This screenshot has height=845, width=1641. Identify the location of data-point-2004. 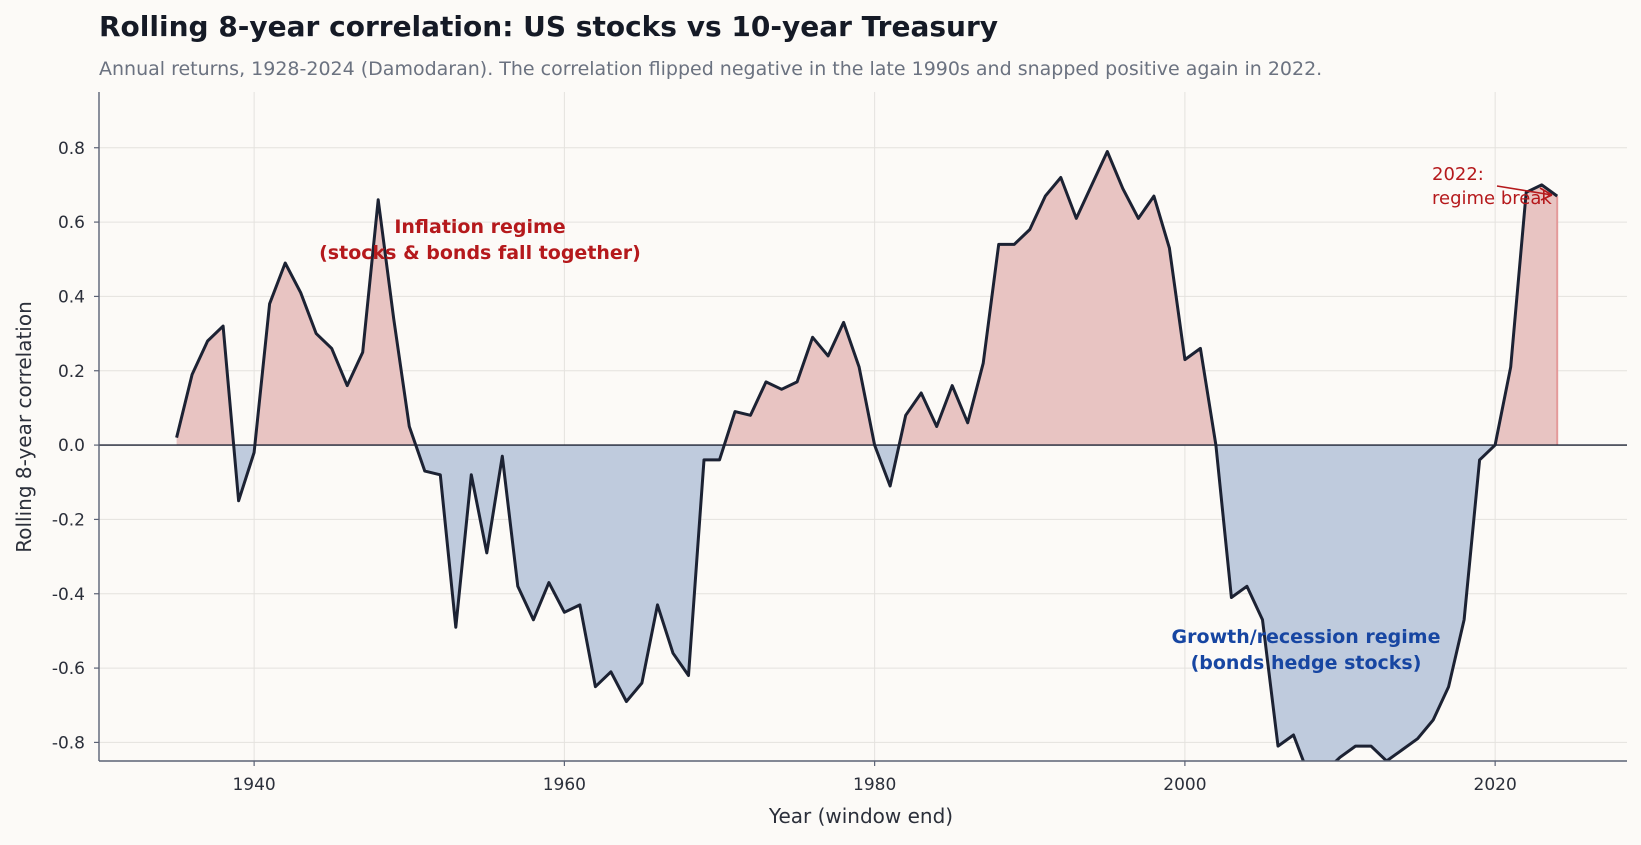
(1247, 586).